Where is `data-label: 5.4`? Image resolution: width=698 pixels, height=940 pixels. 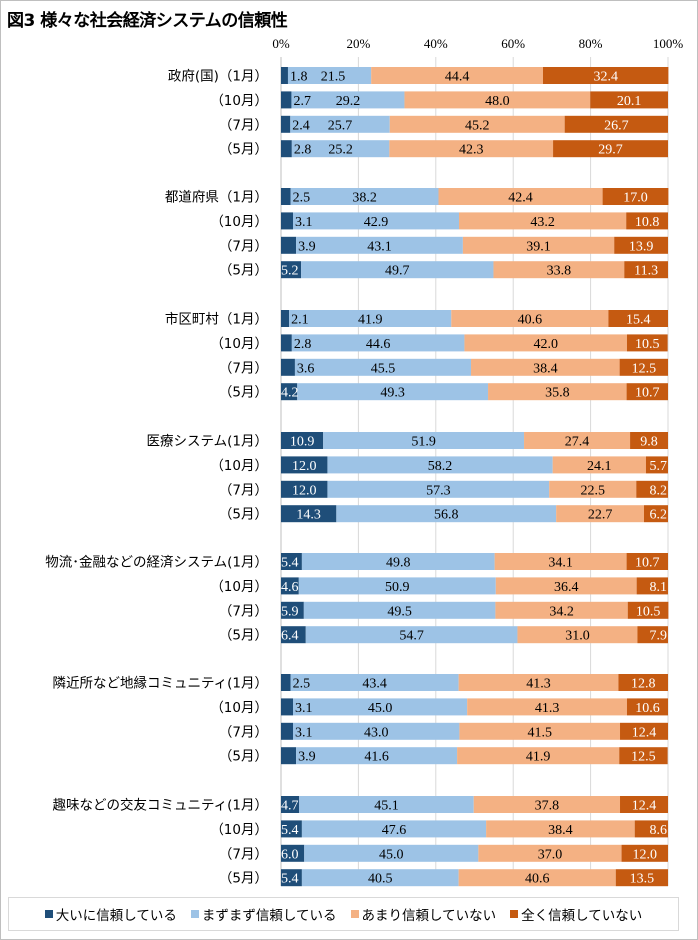
data-label: 5.4 is located at coordinates (290, 830).